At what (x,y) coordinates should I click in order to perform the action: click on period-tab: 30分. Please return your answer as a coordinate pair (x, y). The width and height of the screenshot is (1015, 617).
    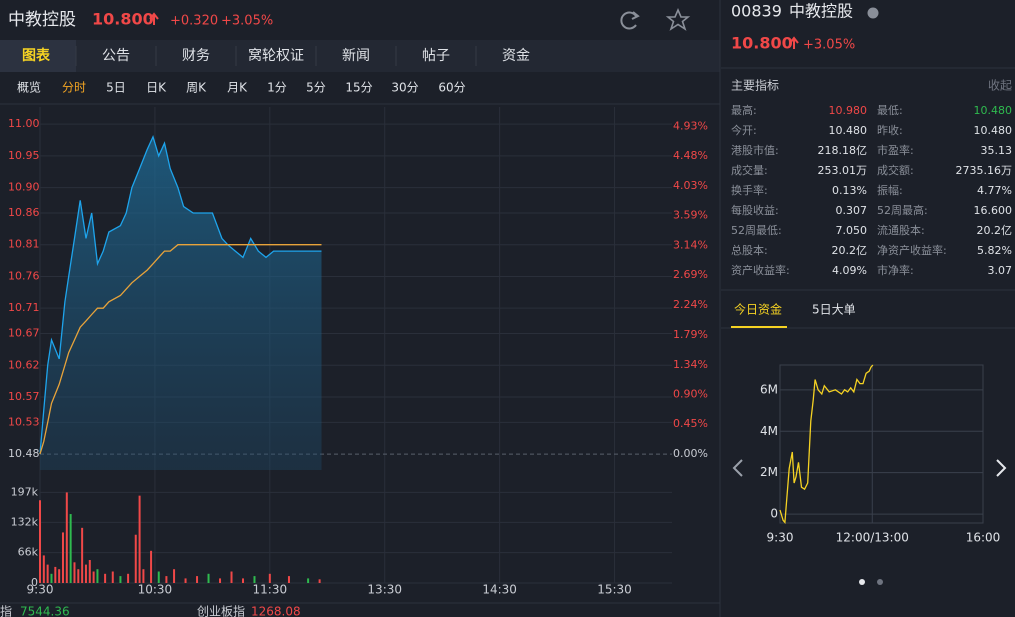
    Looking at the image, I should click on (404, 88).